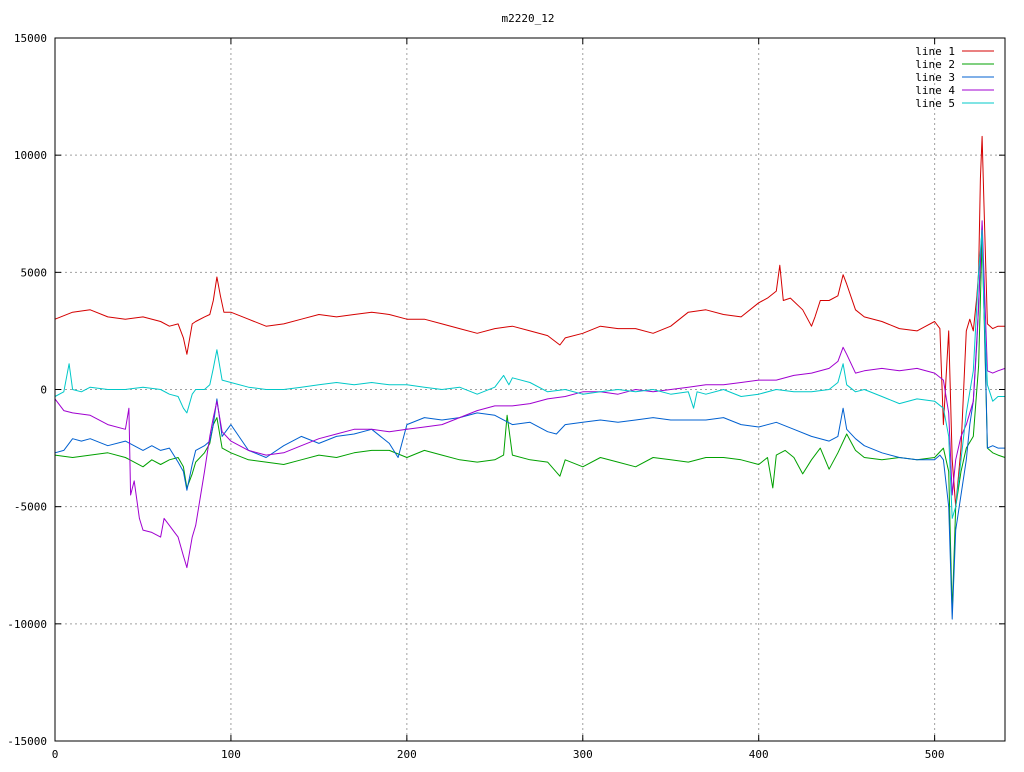 The width and height of the screenshot is (1024, 772). I want to click on y-tick-label: -15000, so click(27, 741).